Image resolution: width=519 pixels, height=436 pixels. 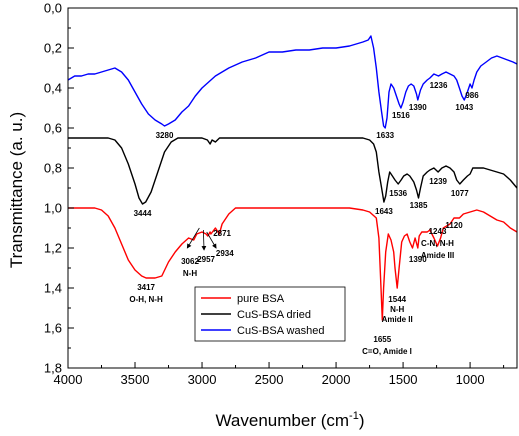 What do you see at coordinates (53, 168) in the screenshot?
I see `y-tick-label-4: 0,8` at bounding box center [53, 168].